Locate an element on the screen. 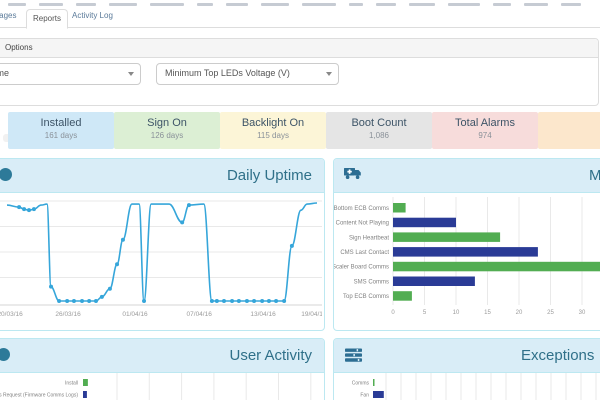 The width and height of the screenshot is (600, 400). stat-value: 974 is located at coordinates (485, 135).